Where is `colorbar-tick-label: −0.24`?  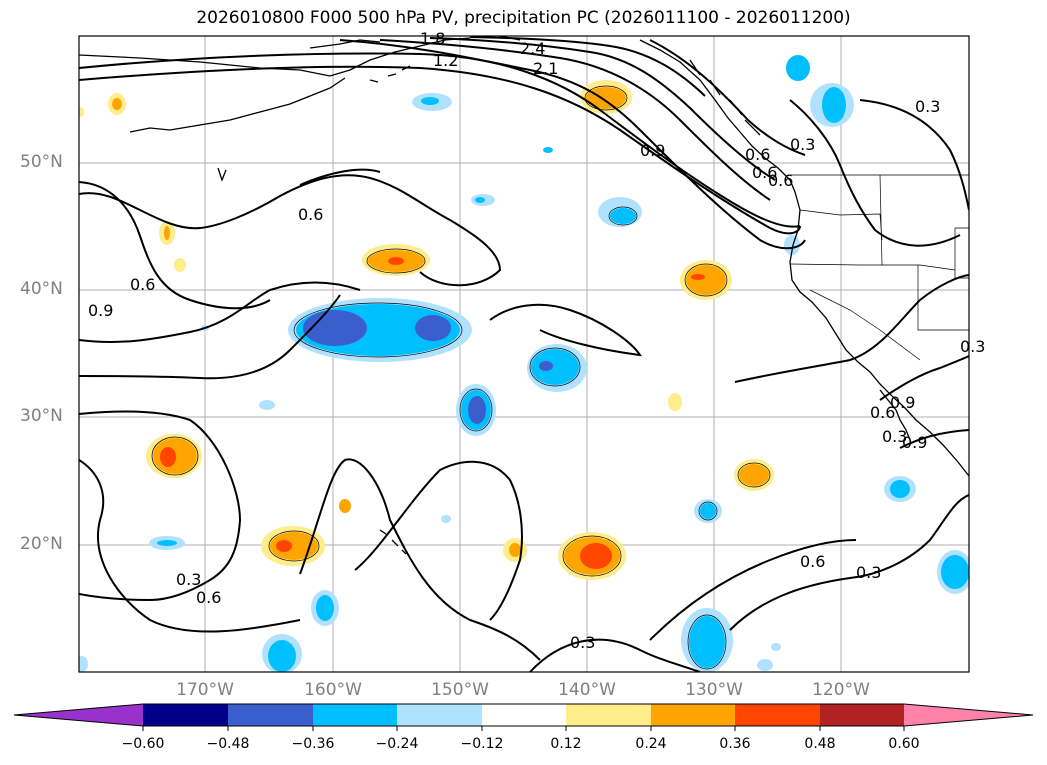 colorbar-tick-label: −0.24 is located at coordinates (397, 744).